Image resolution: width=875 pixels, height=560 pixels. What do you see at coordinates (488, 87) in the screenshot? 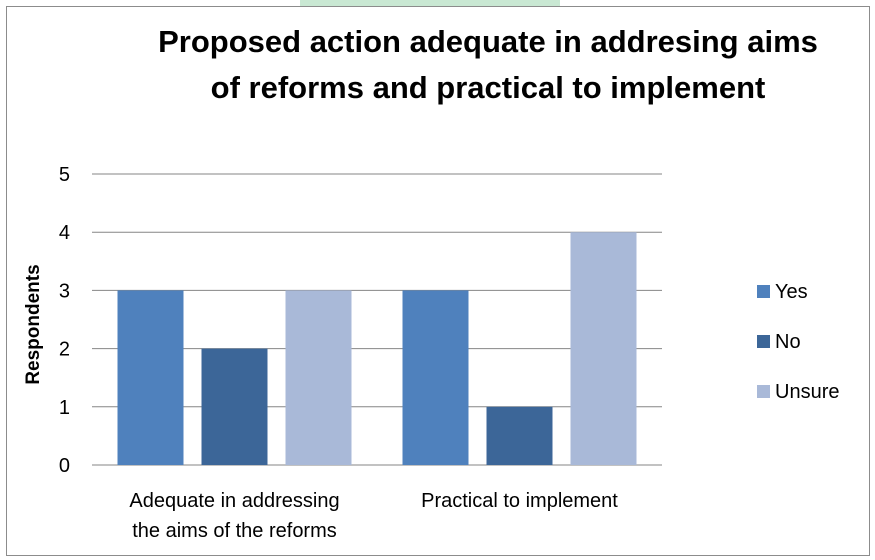
I see `chart-title-line-2: of reforms and practical to implement` at bounding box center [488, 87].